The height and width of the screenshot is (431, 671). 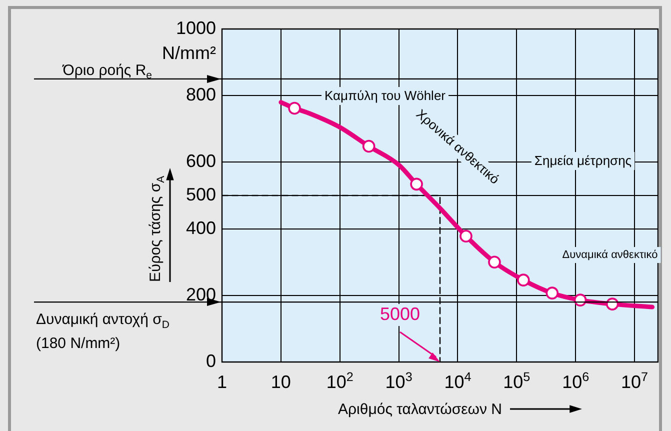 What do you see at coordinates (280, 382) in the screenshot?
I see `x-tick-label: 10` at bounding box center [280, 382].